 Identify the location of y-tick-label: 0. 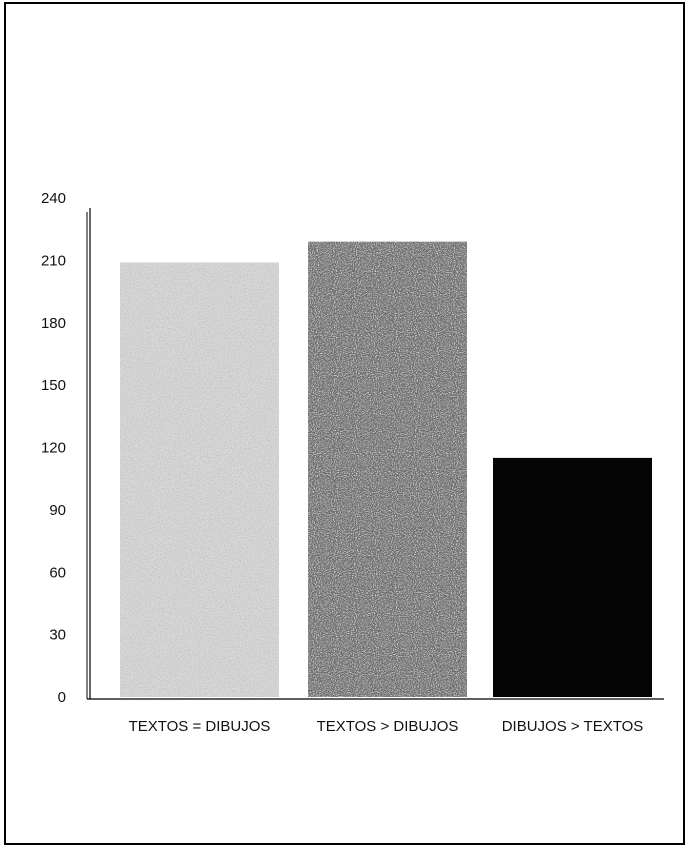
(62, 697).